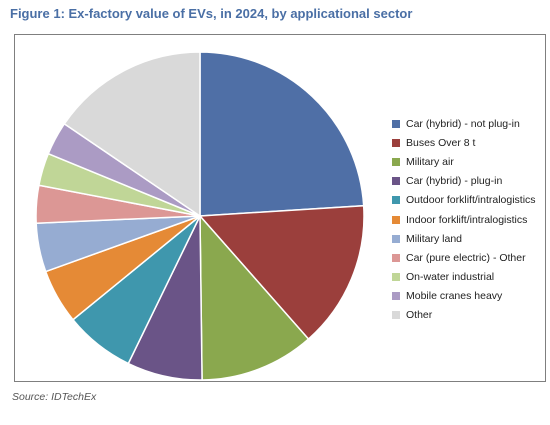 The height and width of the screenshot is (425, 550). What do you see at coordinates (454, 181) in the screenshot?
I see `legend-label: Car (hybrid) - plug-in` at bounding box center [454, 181].